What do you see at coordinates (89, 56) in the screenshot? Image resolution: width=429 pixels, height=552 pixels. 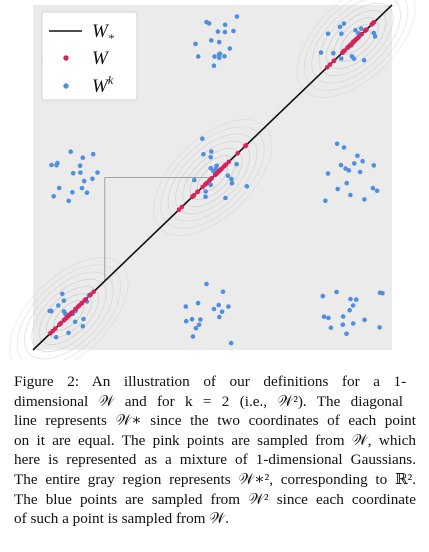 I see `legend-box` at bounding box center [89, 56].